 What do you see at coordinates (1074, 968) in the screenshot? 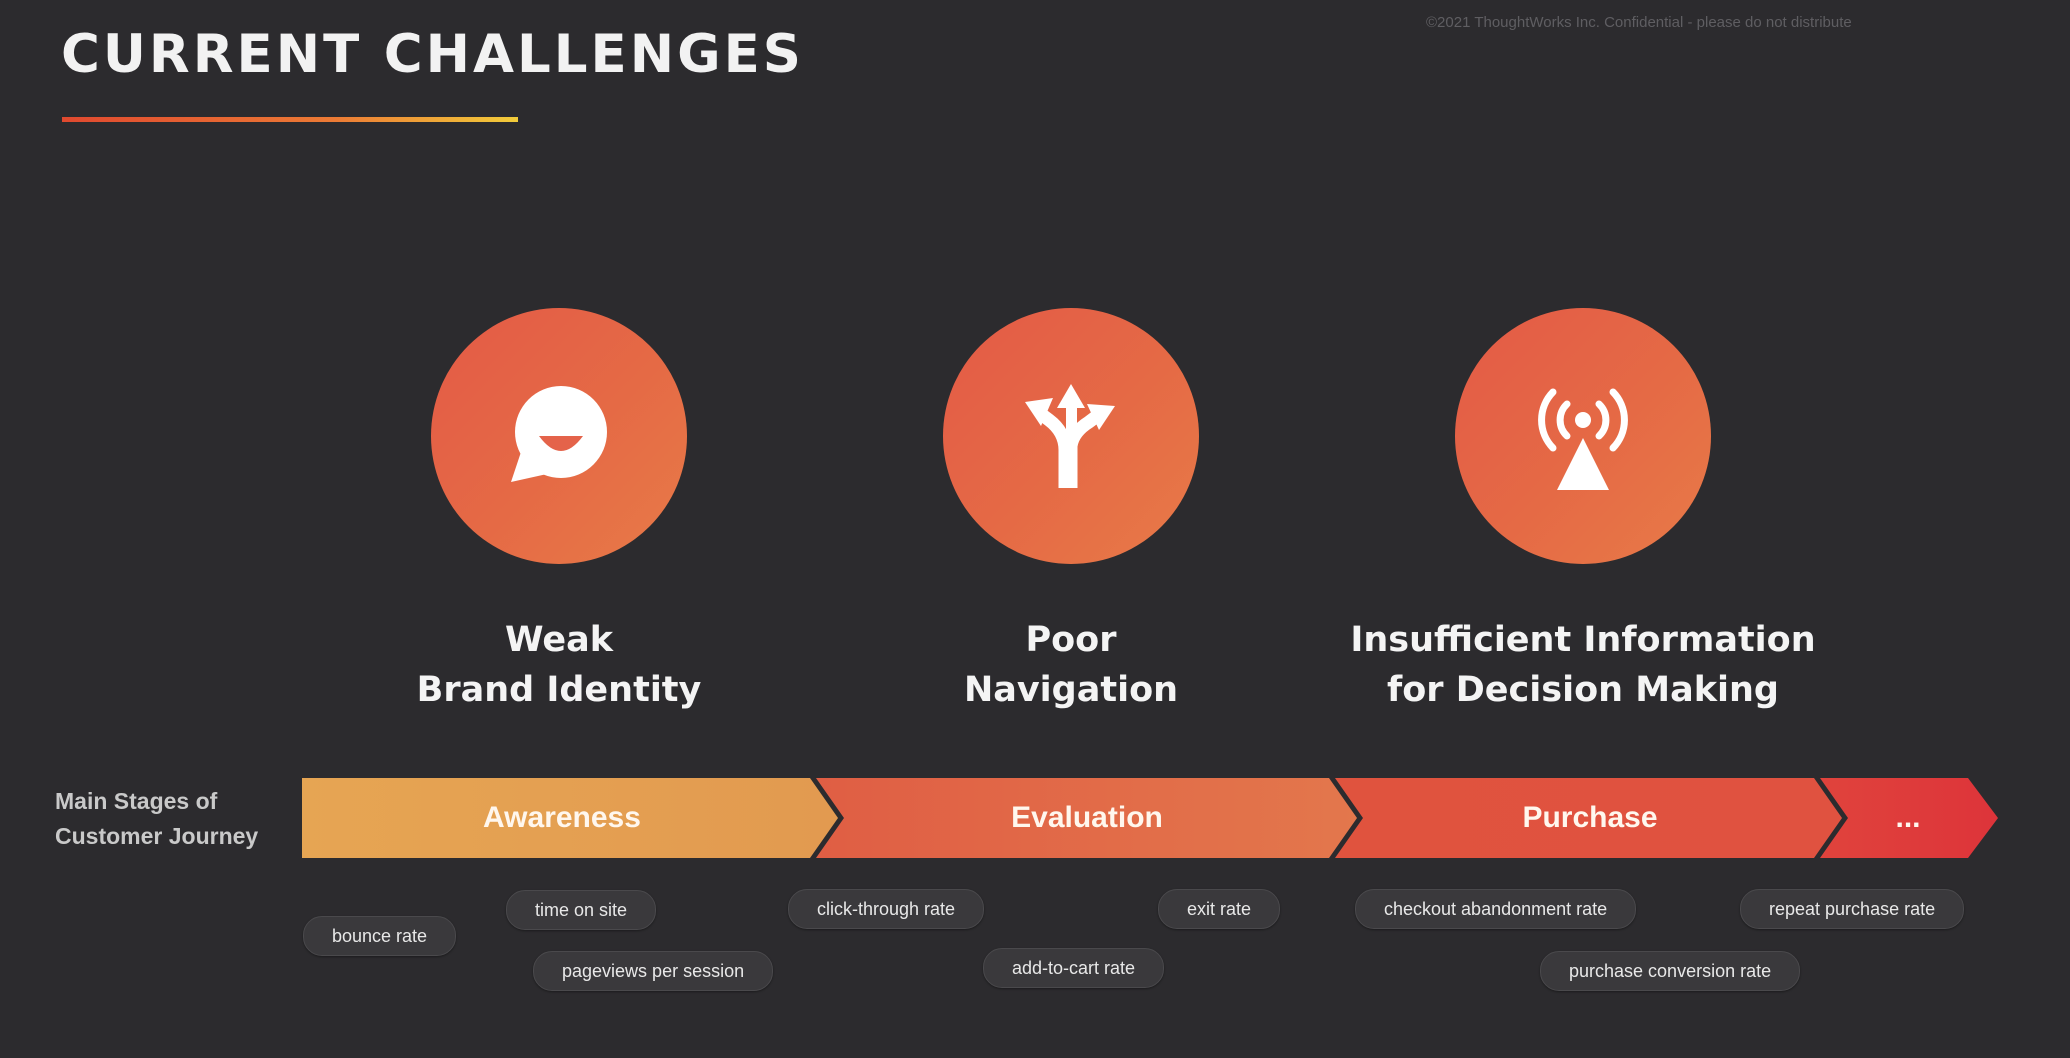
I see `metric-pill-add-to-cart-rate: add-to-cart rate` at bounding box center [1074, 968].